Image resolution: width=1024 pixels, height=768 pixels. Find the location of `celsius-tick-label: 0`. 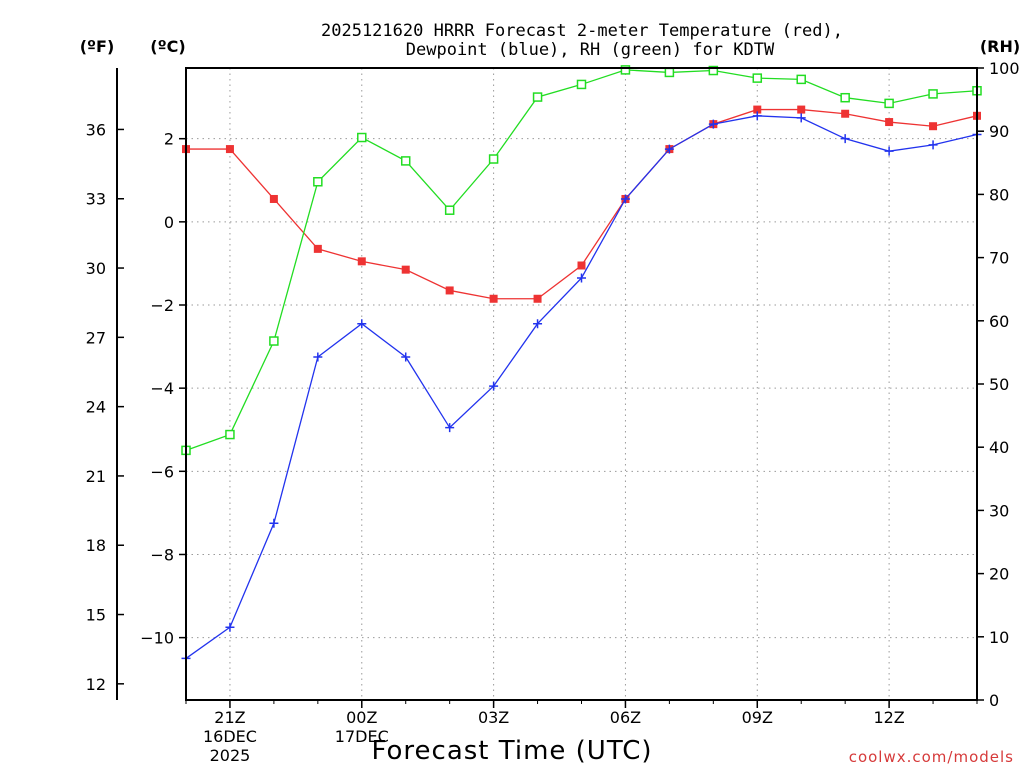

celsius-tick-label: 0 is located at coordinates (169, 222).